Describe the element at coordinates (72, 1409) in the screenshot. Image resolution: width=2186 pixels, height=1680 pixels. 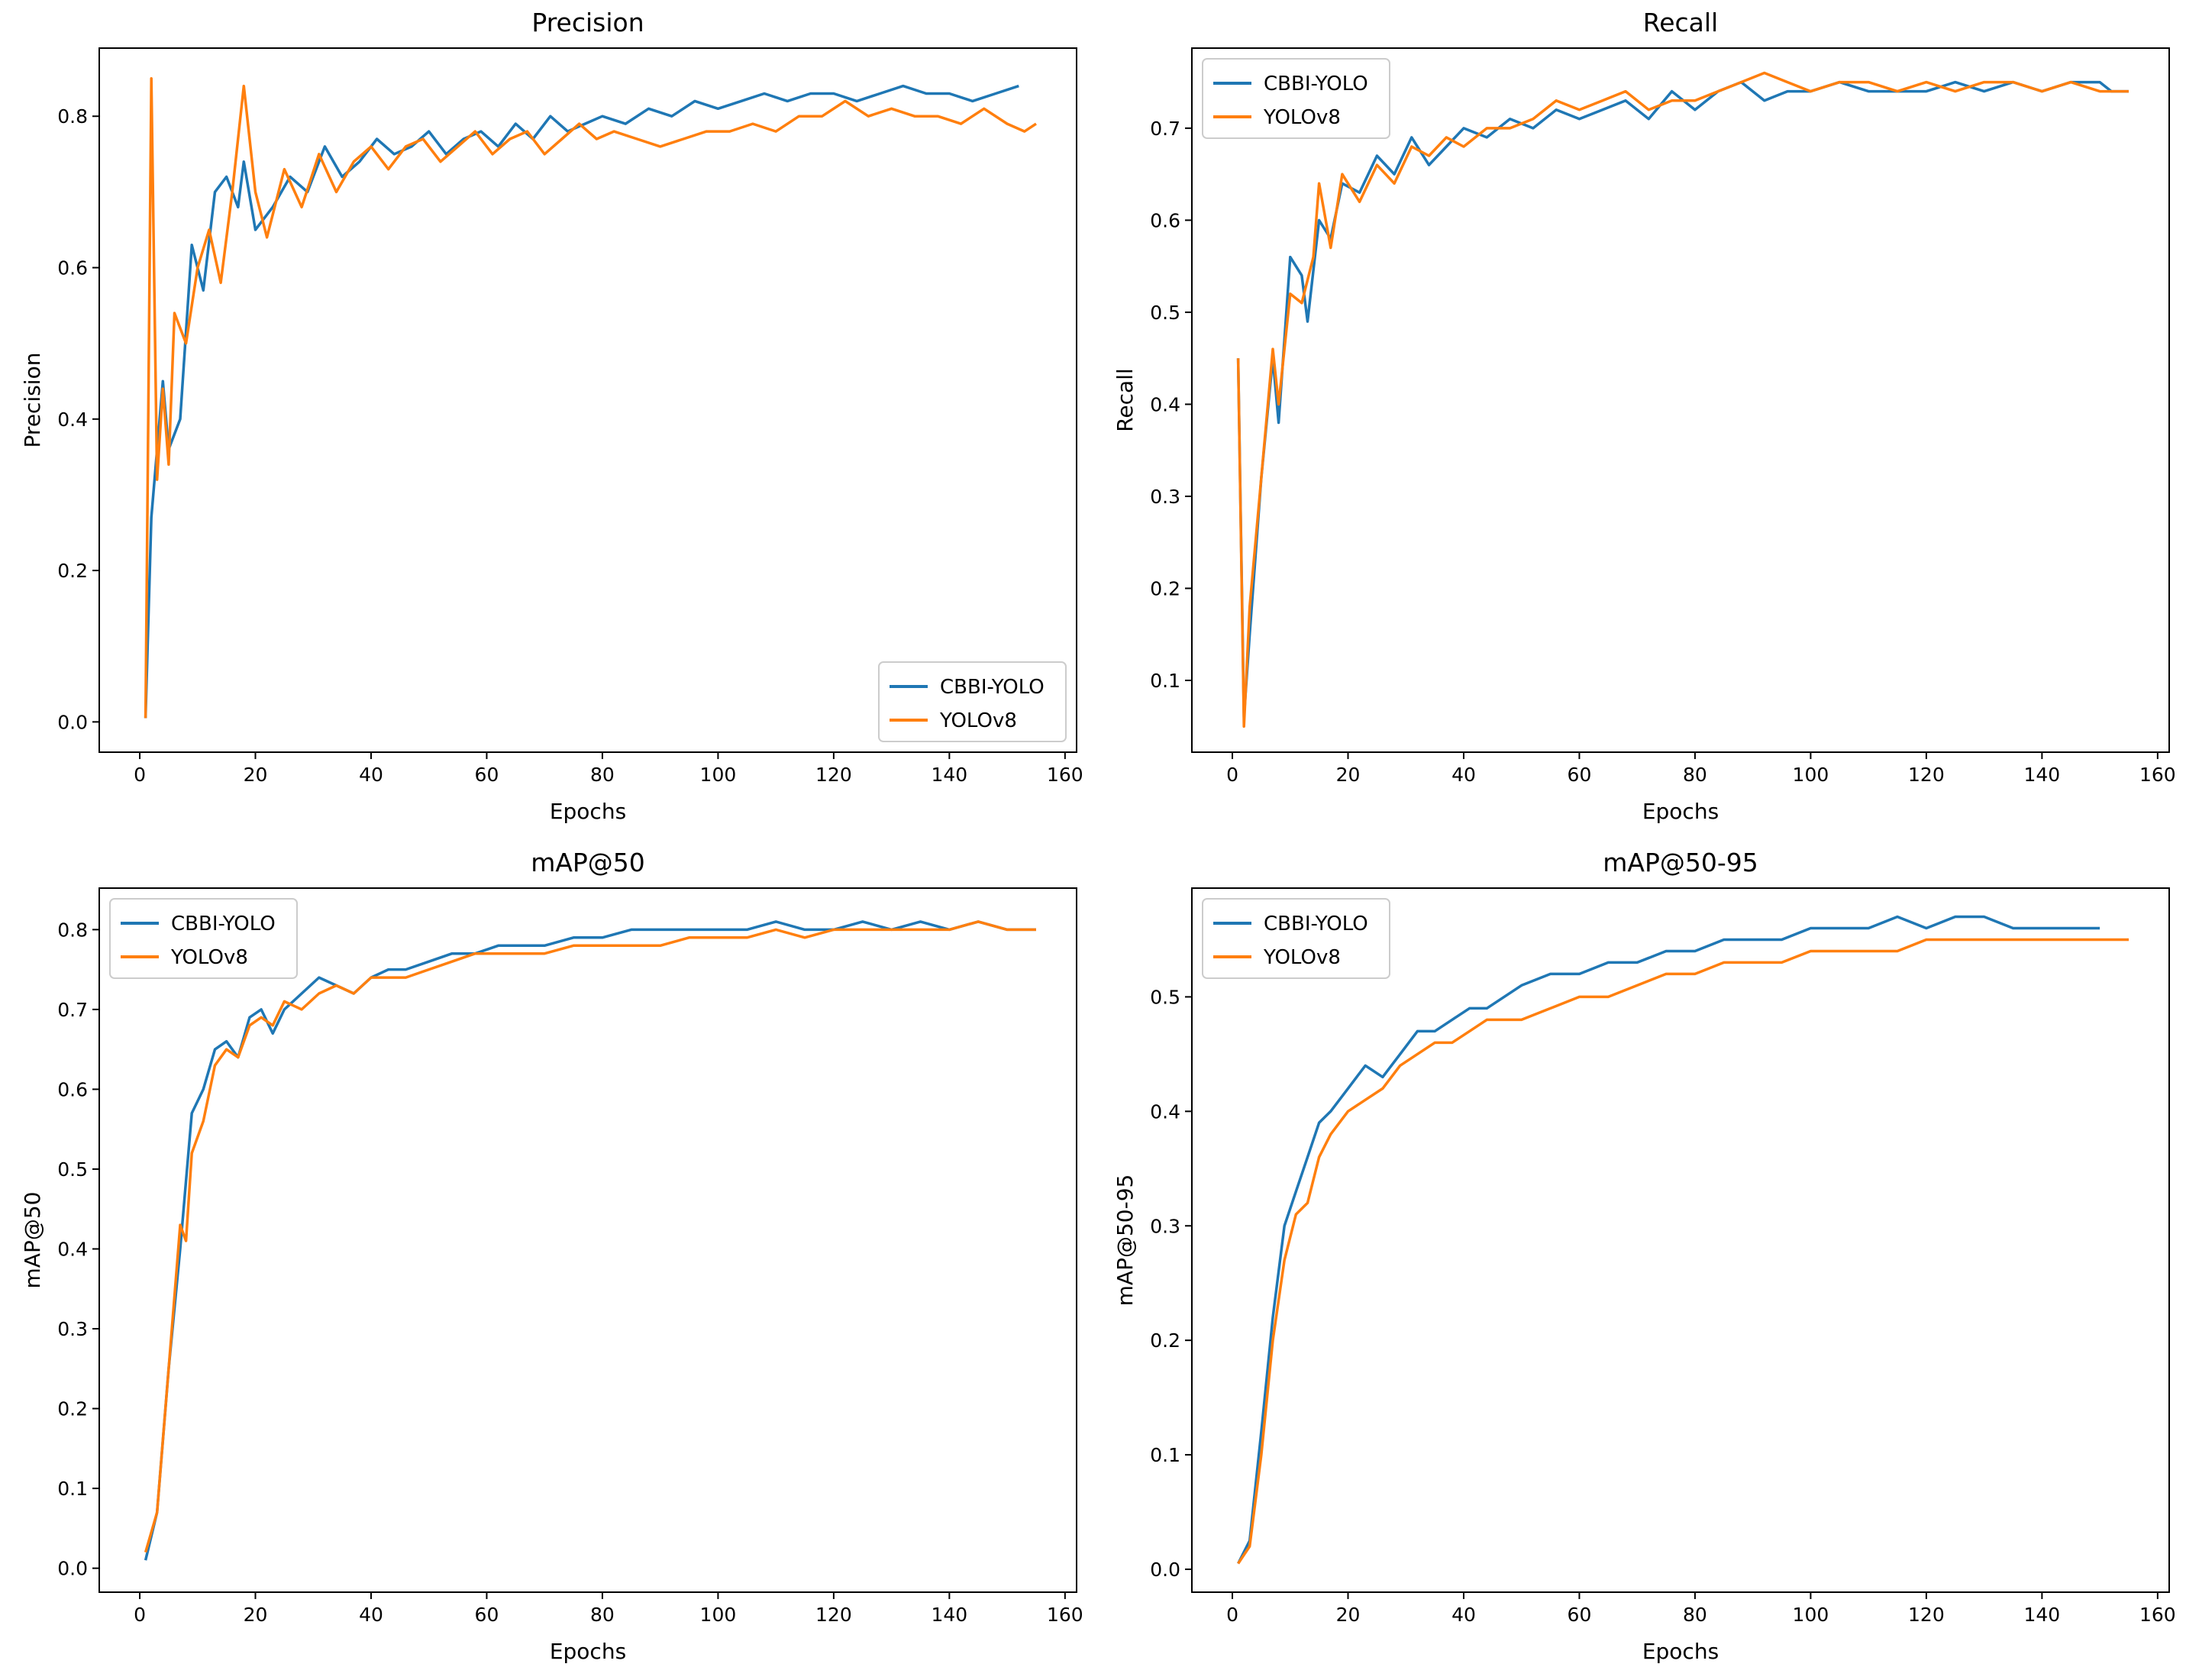
I see `map50-y-tick-label: 0.2` at that location.